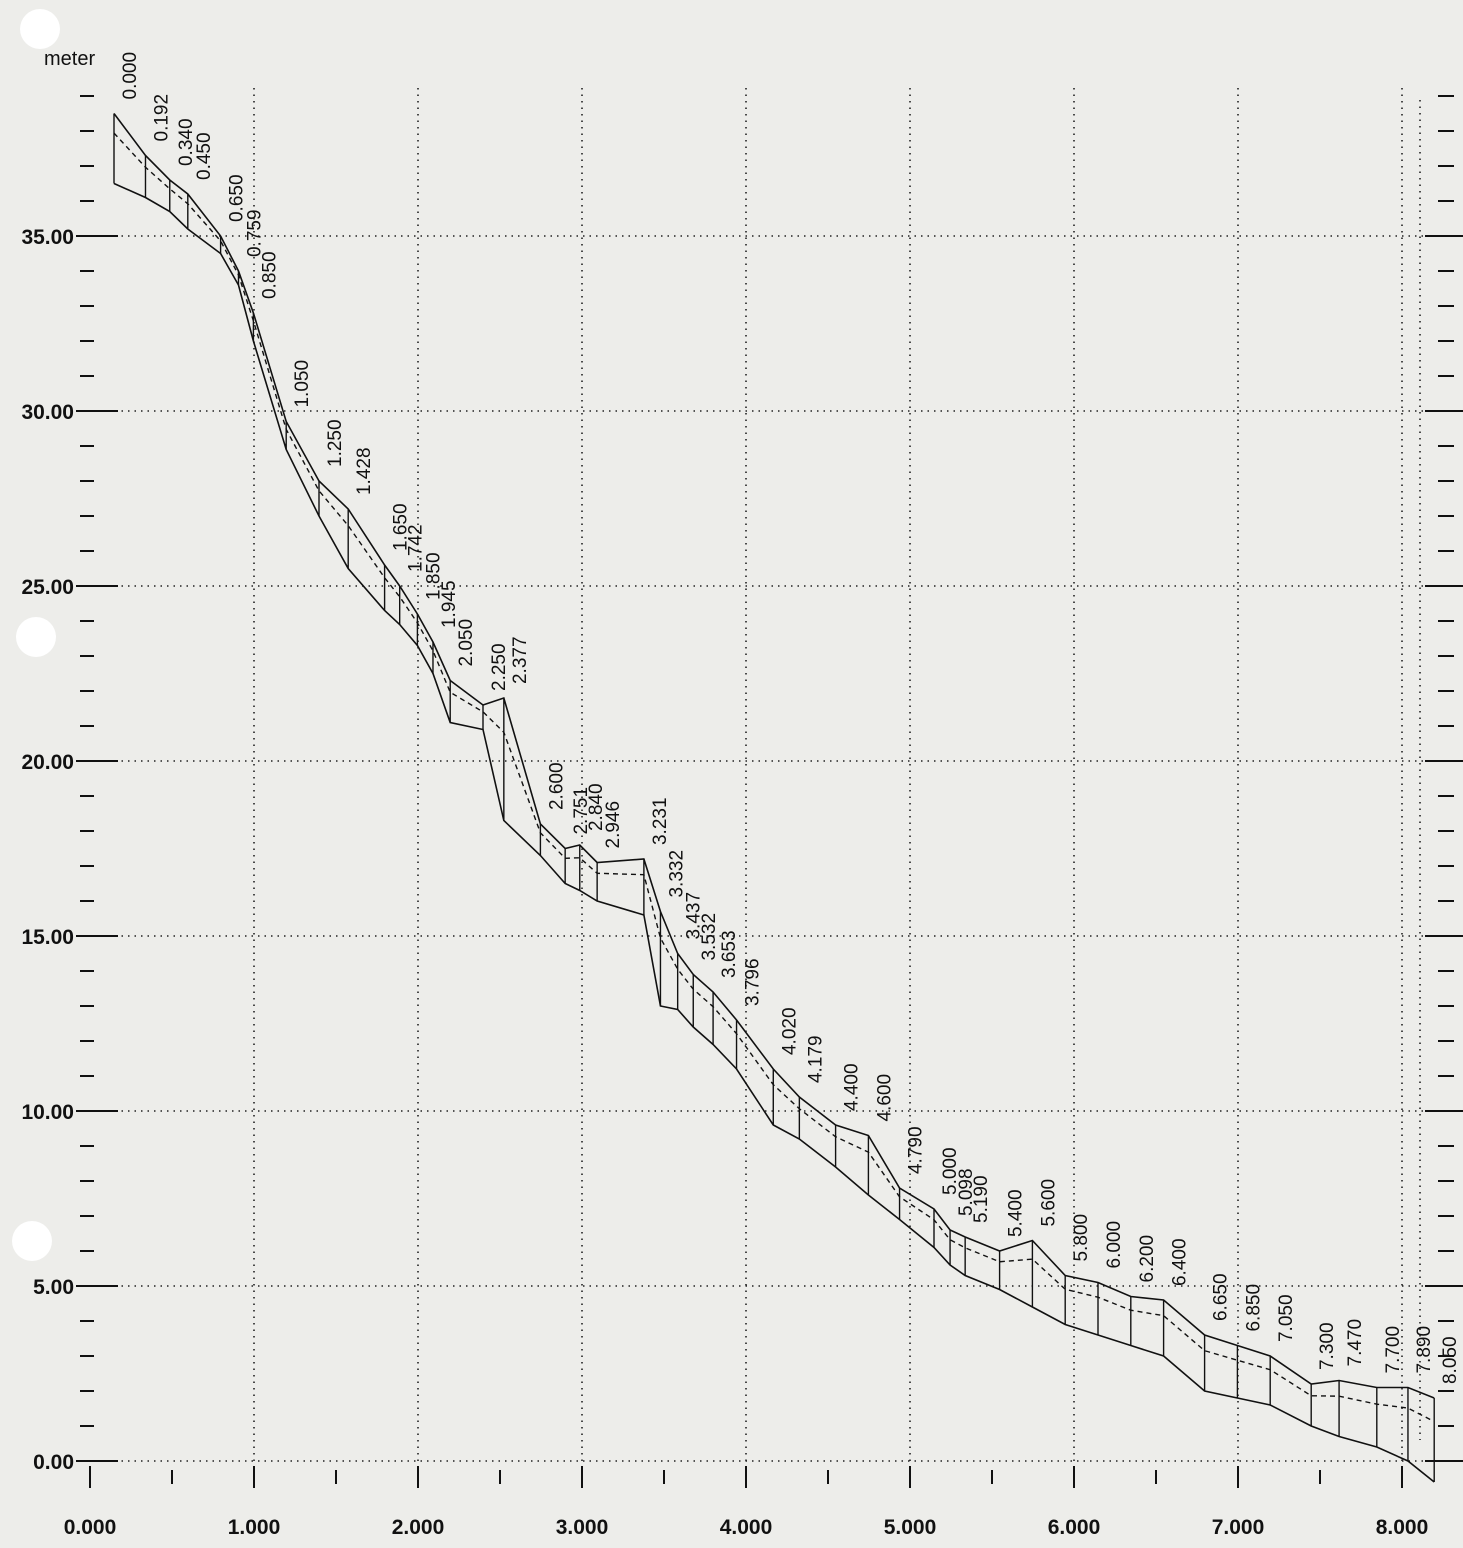  What do you see at coordinates (1221, 1297) in the screenshot?
I see `station-label: 6.650` at bounding box center [1221, 1297].